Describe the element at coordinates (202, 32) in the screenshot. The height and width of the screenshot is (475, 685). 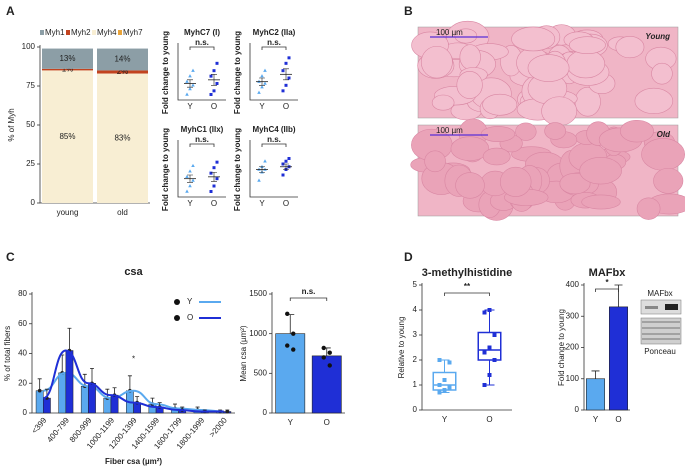
I see `chart-title: MyhC7 (I)` at that location.